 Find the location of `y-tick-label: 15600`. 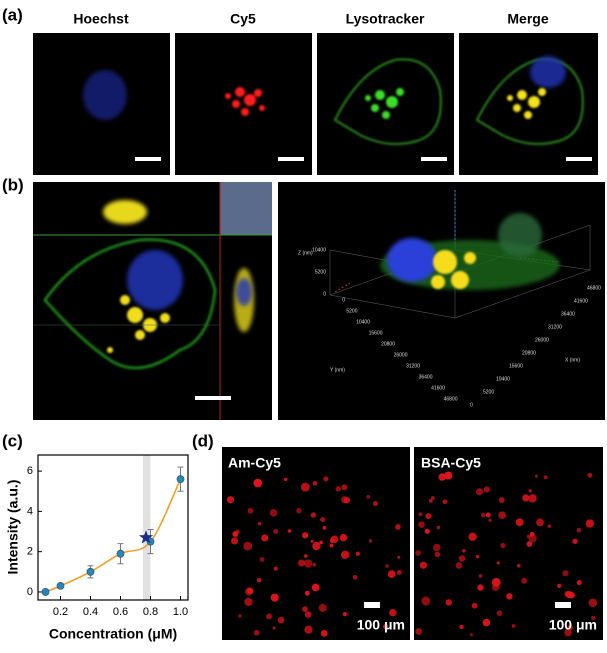

y-tick-label: 15600 is located at coordinates (376, 333).